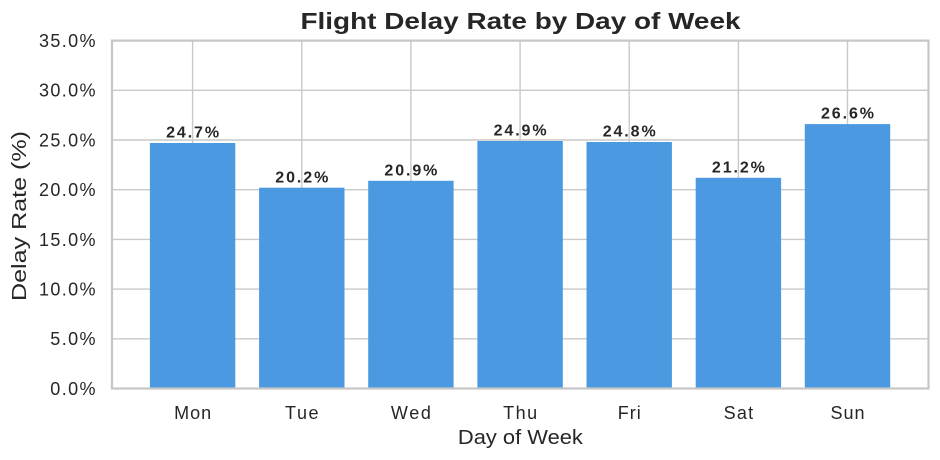 The width and height of the screenshot is (940, 460). What do you see at coordinates (629, 413) in the screenshot?
I see `svg-text: Fri` at bounding box center [629, 413].